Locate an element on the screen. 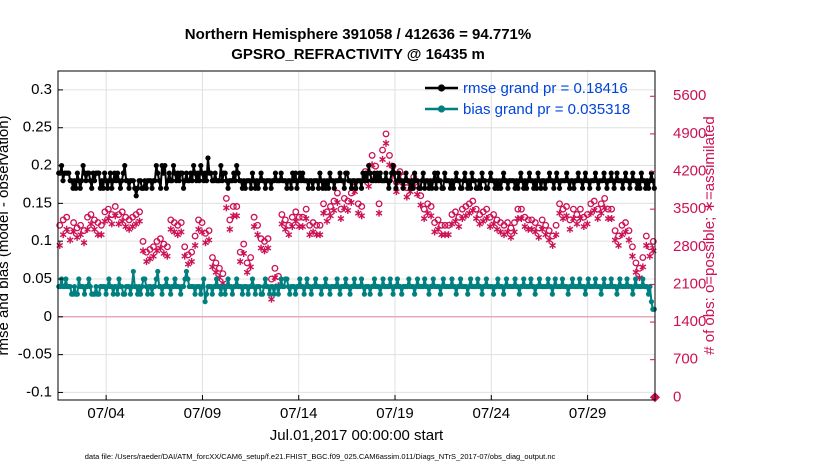 Image resolution: width=830 pixels, height=470 pixels. left-tick-label: -0.05 is located at coordinates (35, 354).